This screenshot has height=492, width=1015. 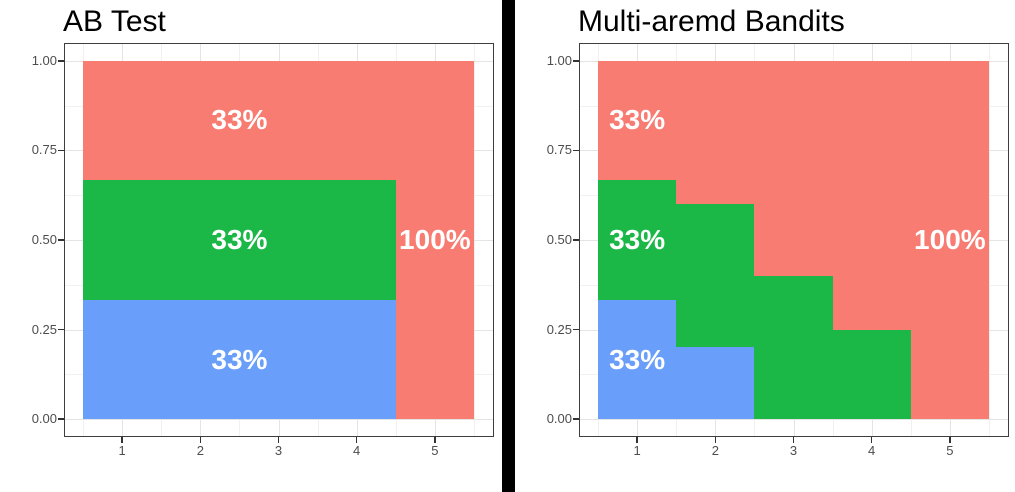 What do you see at coordinates (114, 21) in the screenshot?
I see `chart-title: AB Test` at bounding box center [114, 21].